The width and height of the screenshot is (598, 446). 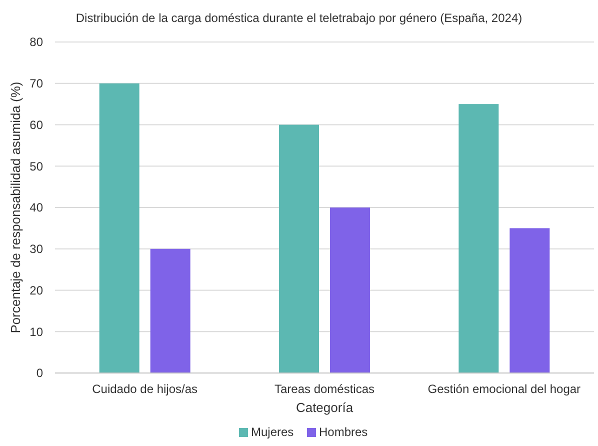 What do you see at coordinates (37, 207) in the screenshot?
I see `y-tick-label: 40` at bounding box center [37, 207].